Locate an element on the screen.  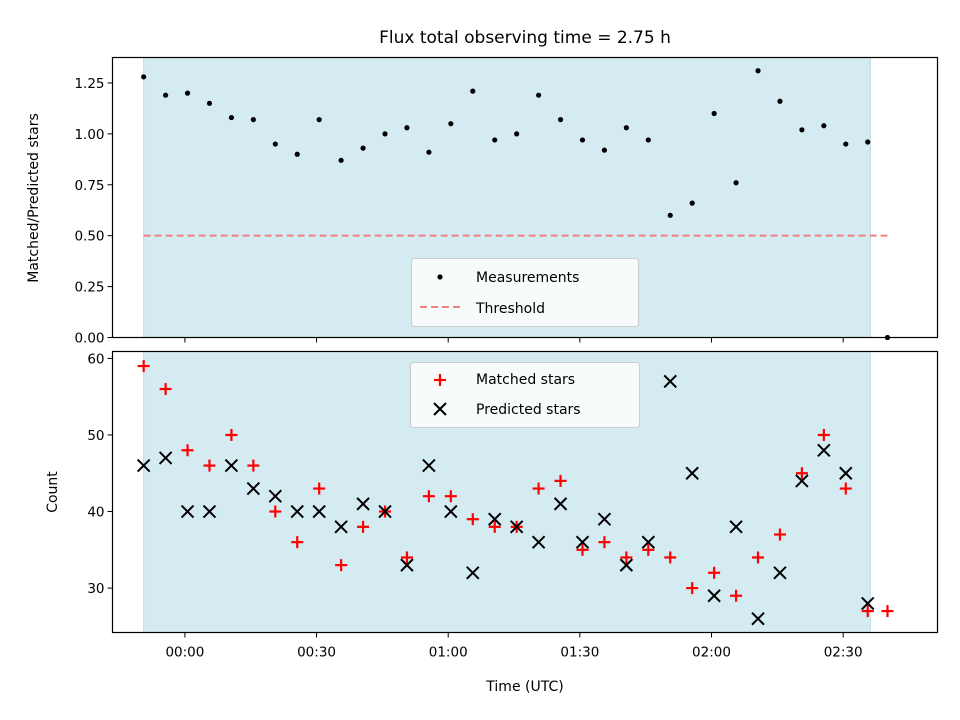
legend-matched-marker is located at coordinates (440, 380).